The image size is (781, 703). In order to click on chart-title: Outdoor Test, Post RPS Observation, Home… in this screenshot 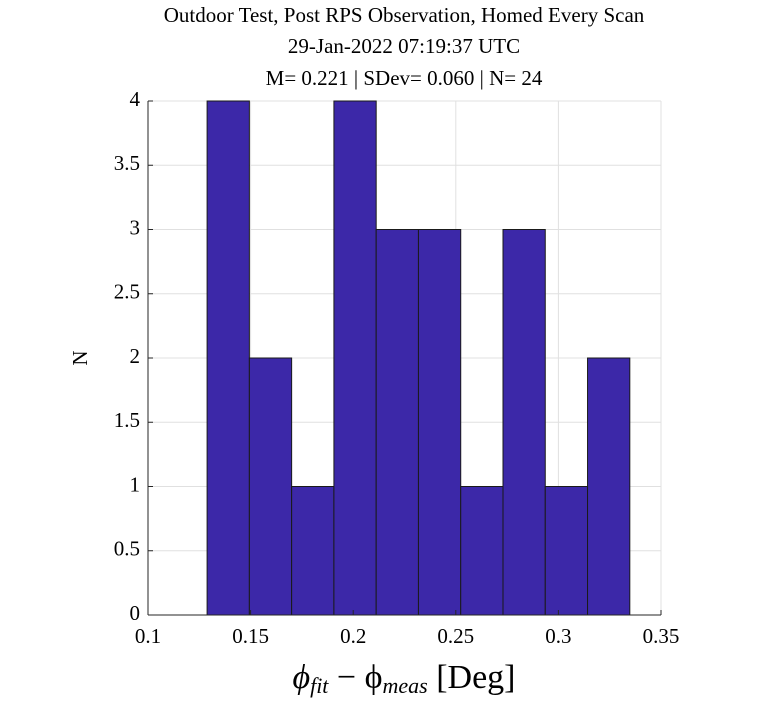, I will do `click(404, 15)`.